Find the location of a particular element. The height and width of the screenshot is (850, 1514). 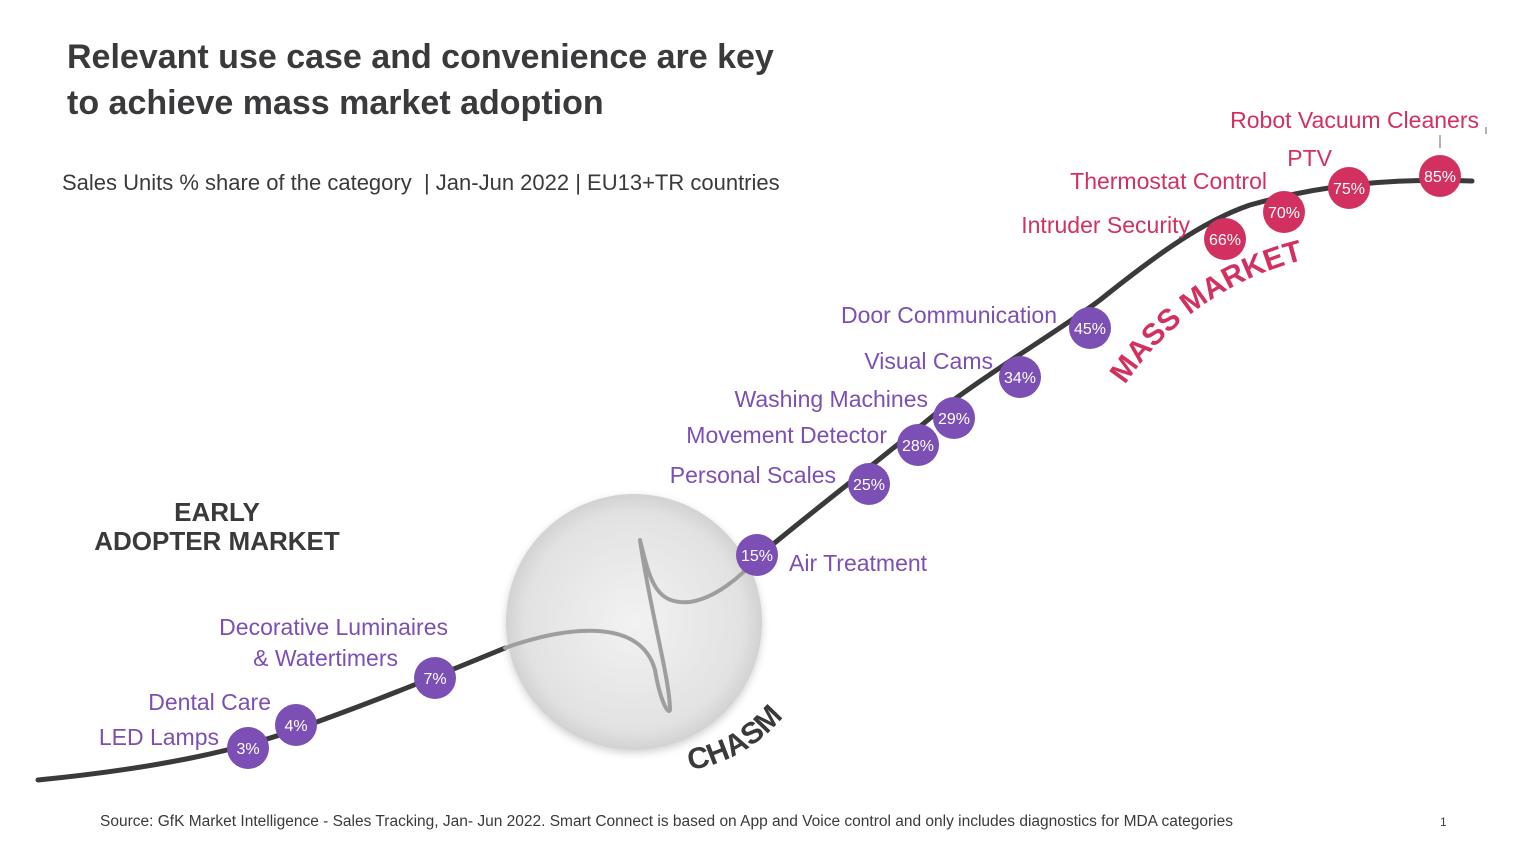

share-value-ptv: 75% is located at coordinates (1349, 189).